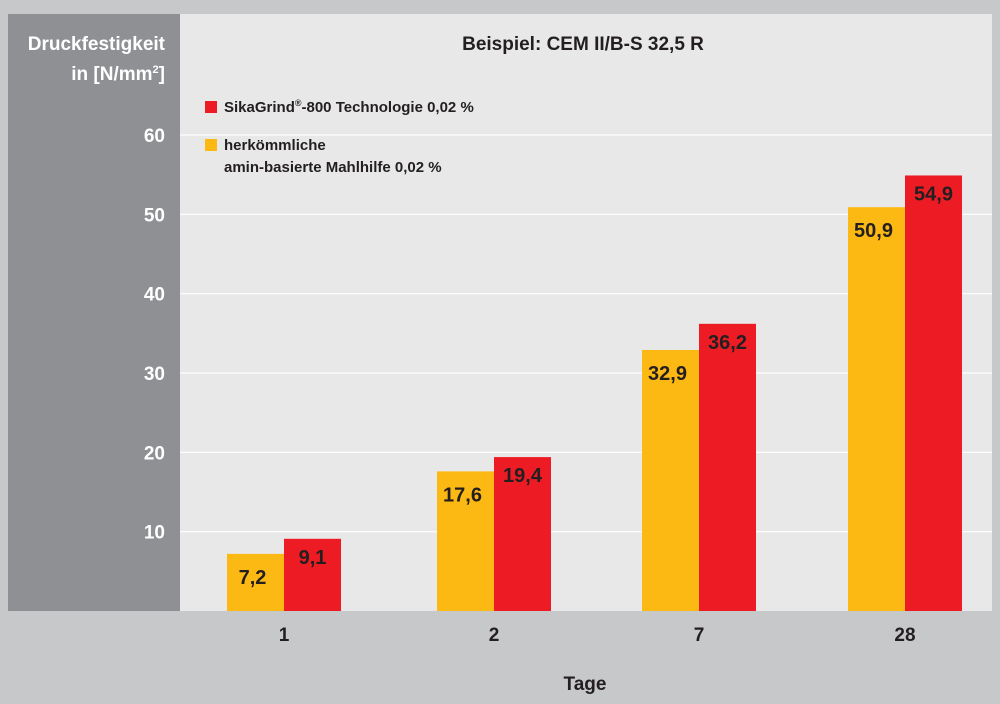  What do you see at coordinates (154, 295) in the screenshot?
I see `y-tick-label: 40` at bounding box center [154, 295].